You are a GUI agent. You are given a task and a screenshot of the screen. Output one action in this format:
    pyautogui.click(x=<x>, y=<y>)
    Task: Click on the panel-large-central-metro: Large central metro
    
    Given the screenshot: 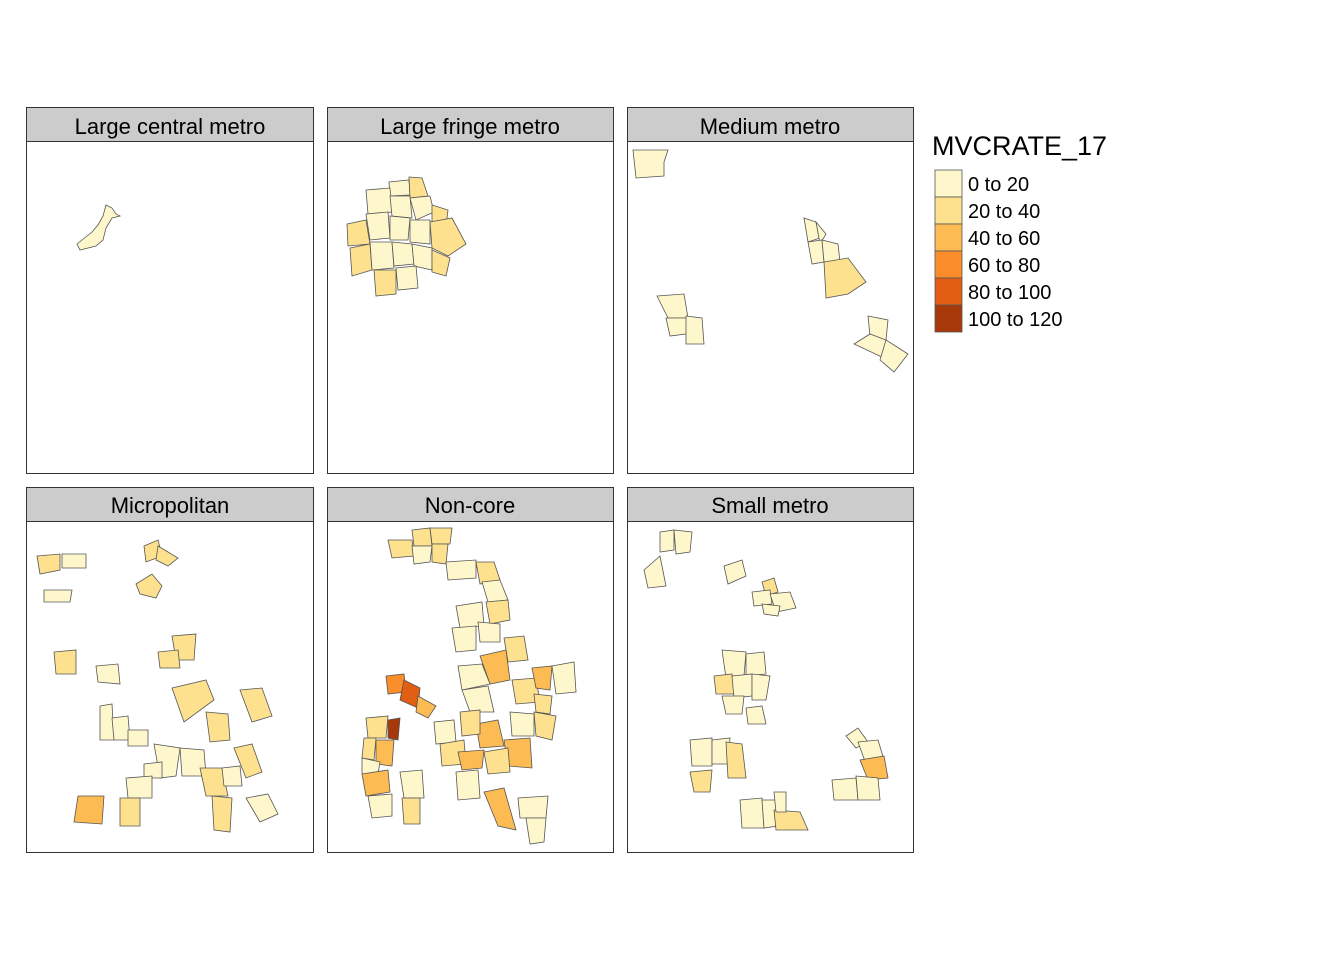 What is the action you would take?
    pyautogui.click(x=170, y=290)
    